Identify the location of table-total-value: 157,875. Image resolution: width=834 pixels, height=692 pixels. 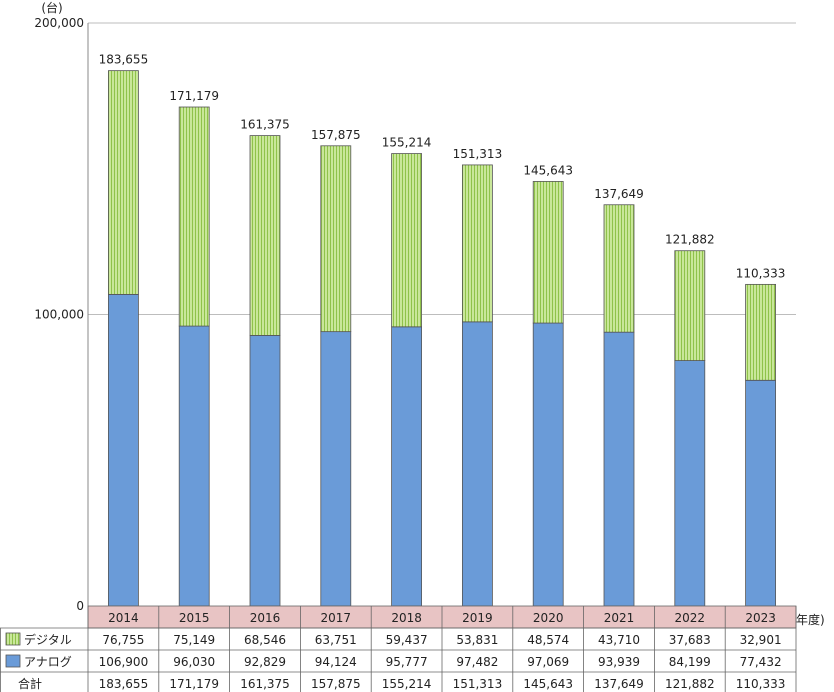
(336, 684).